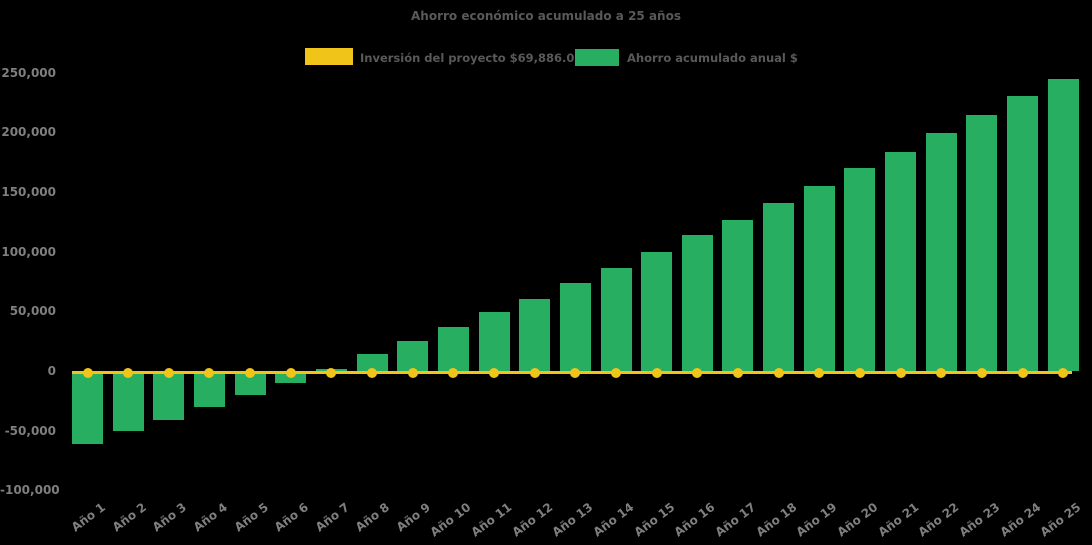 This screenshot has height=545, width=1092. What do you see at coordinates (494, 372) in the screenshot?
I see `line-marker-año-11` at bounding box center [494, 372].